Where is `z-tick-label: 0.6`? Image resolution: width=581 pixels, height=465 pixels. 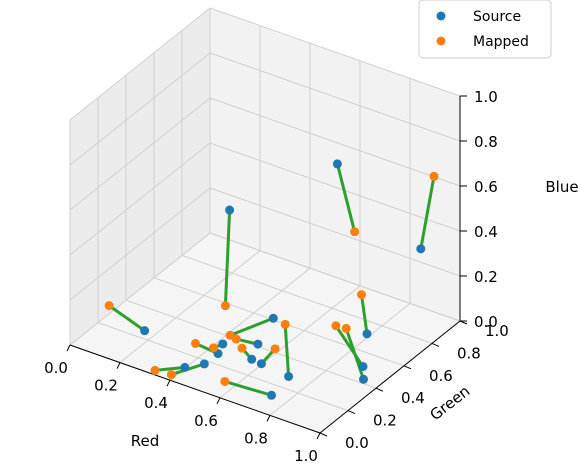 z-tick-label: 0.6 is located at coordinates (486, 187).